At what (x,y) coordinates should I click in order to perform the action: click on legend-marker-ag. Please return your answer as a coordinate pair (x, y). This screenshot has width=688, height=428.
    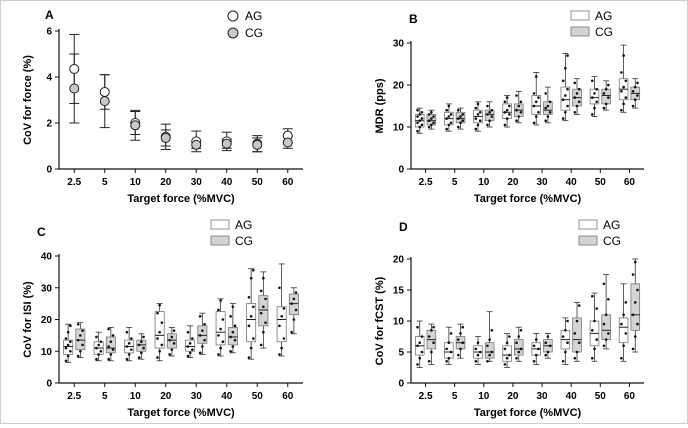
    Looking at the image, I should click on (233, 16).